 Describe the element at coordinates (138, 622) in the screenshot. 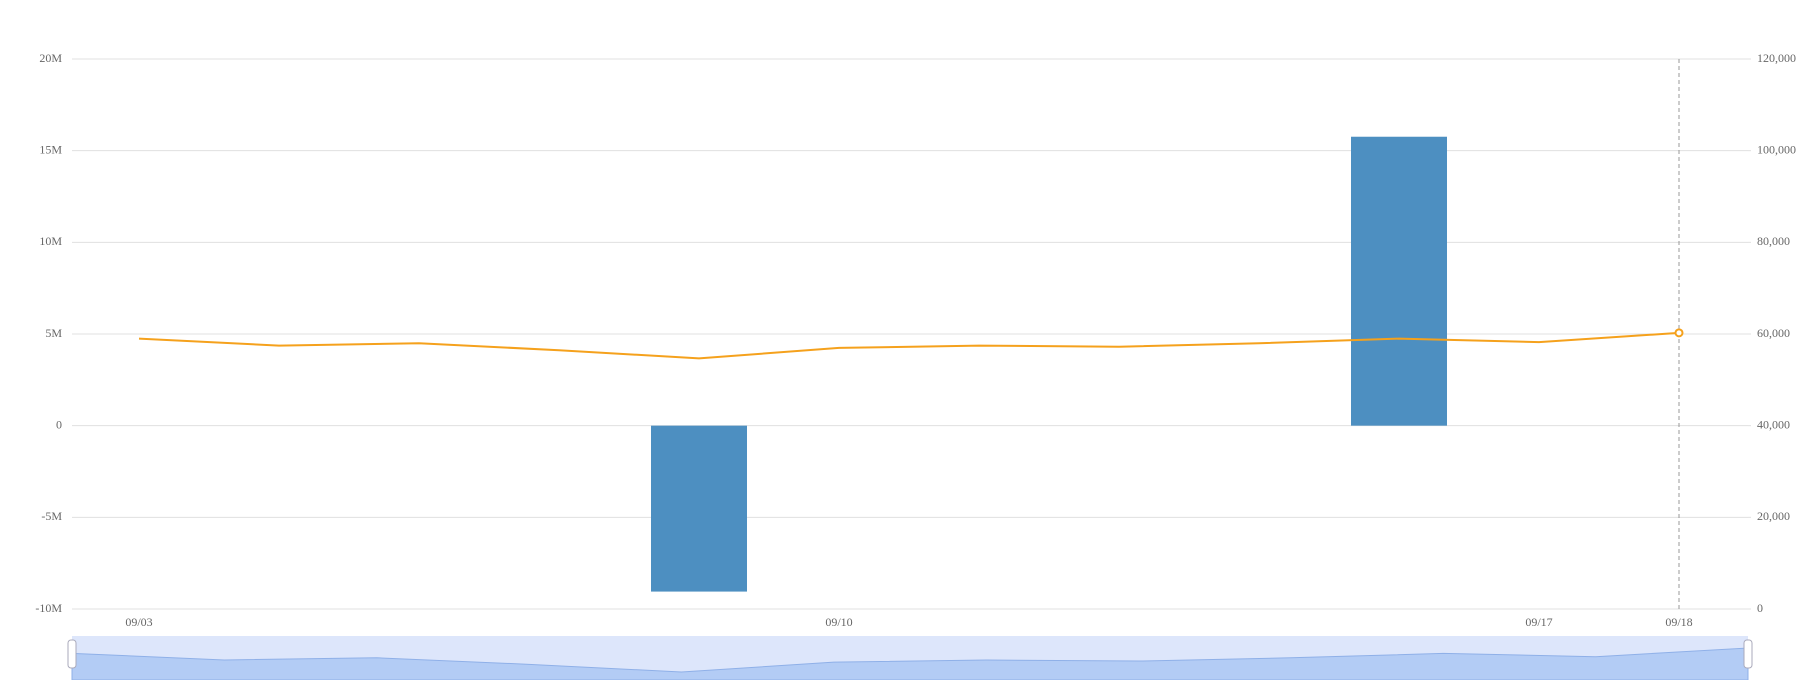

I see `x-tick-label: 09/03` at that location.